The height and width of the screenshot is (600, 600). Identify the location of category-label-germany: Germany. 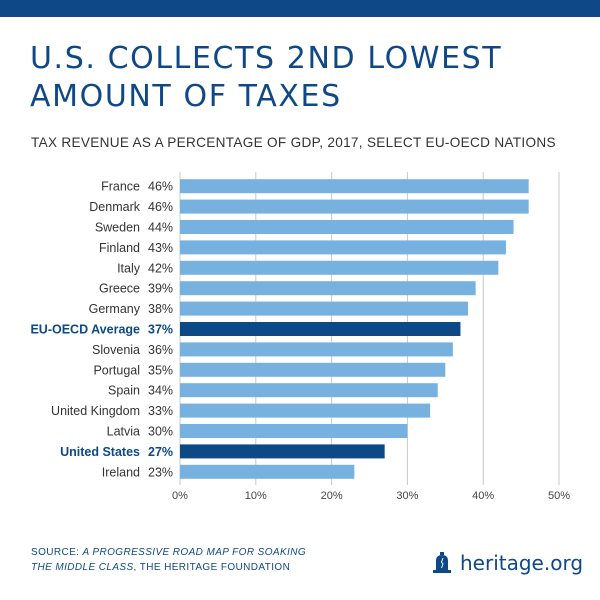
(115, 309).